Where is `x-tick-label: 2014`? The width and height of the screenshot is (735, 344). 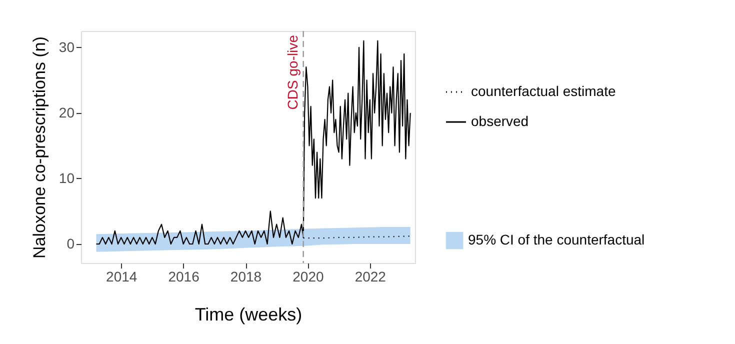
x-tick-label: 2014 is located at coordinates (122, 276).